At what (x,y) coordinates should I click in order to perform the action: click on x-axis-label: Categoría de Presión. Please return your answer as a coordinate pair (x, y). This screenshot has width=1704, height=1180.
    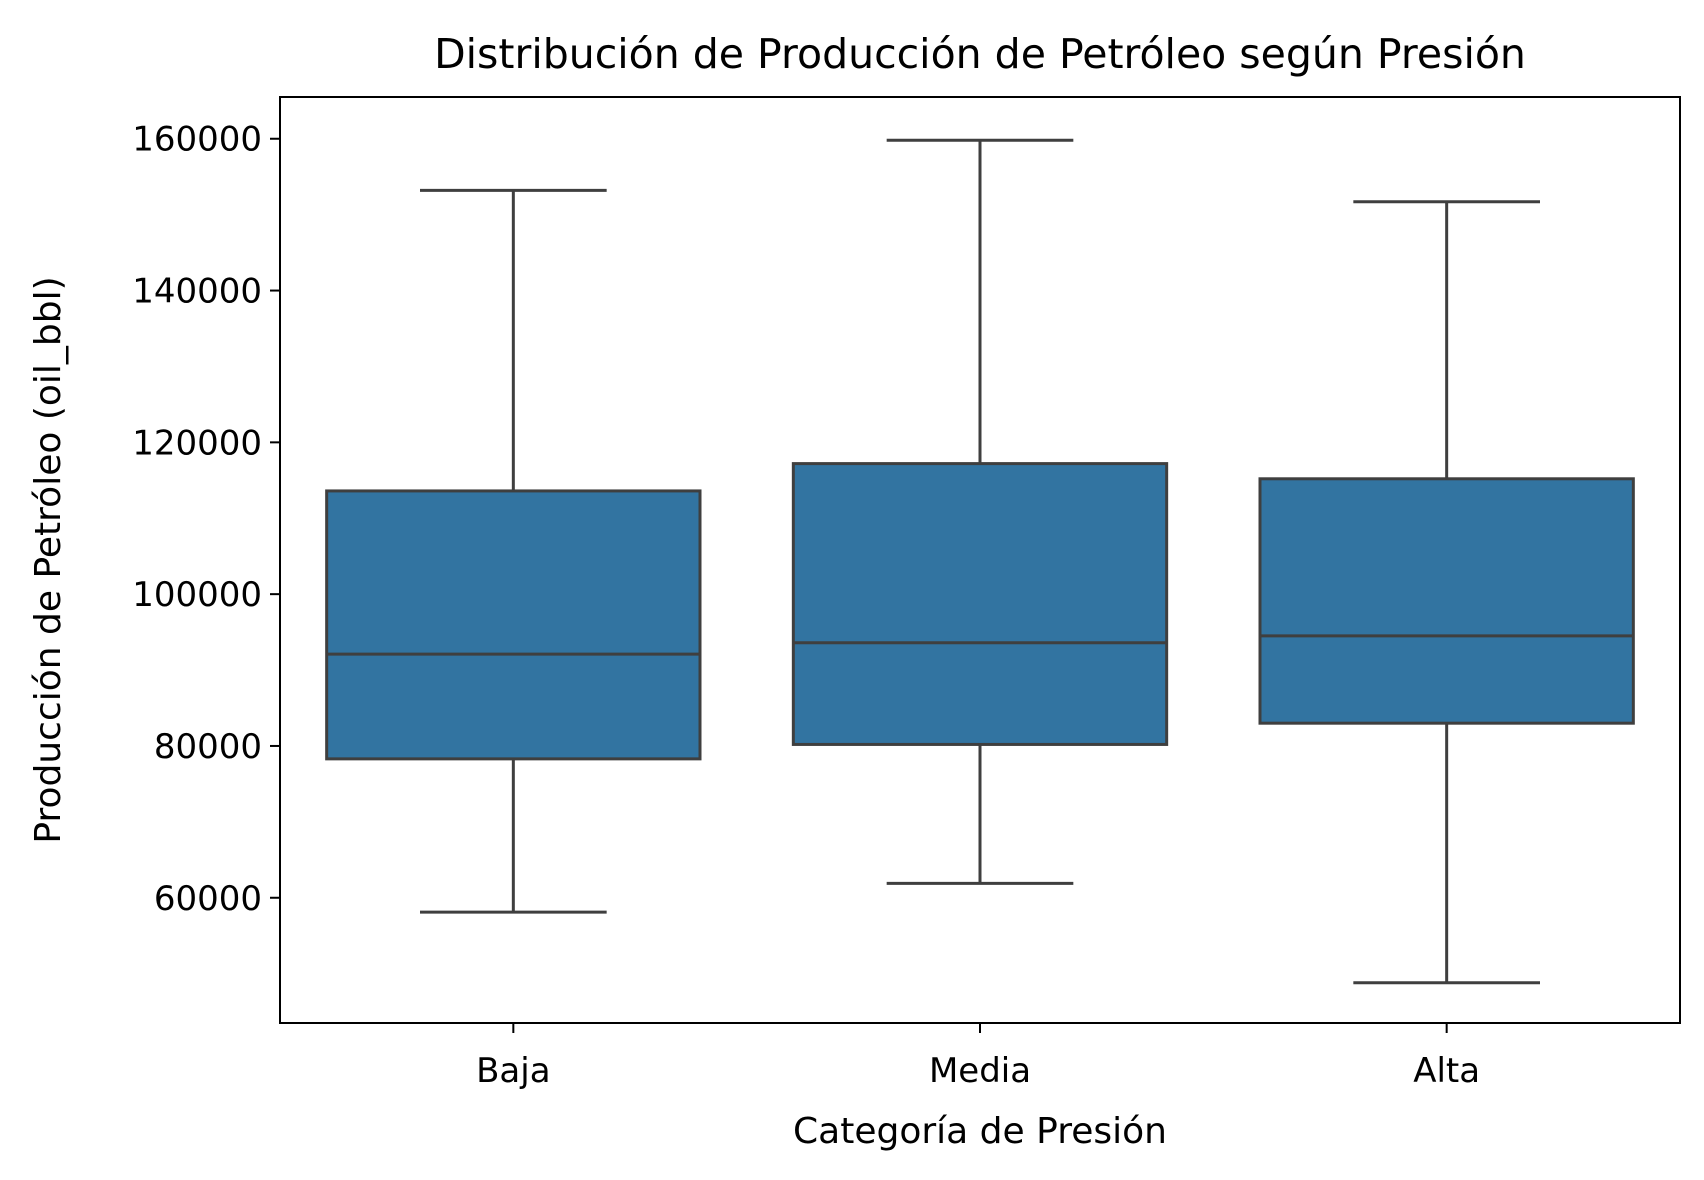
    Looking at the image, I should click on (980, 1131).